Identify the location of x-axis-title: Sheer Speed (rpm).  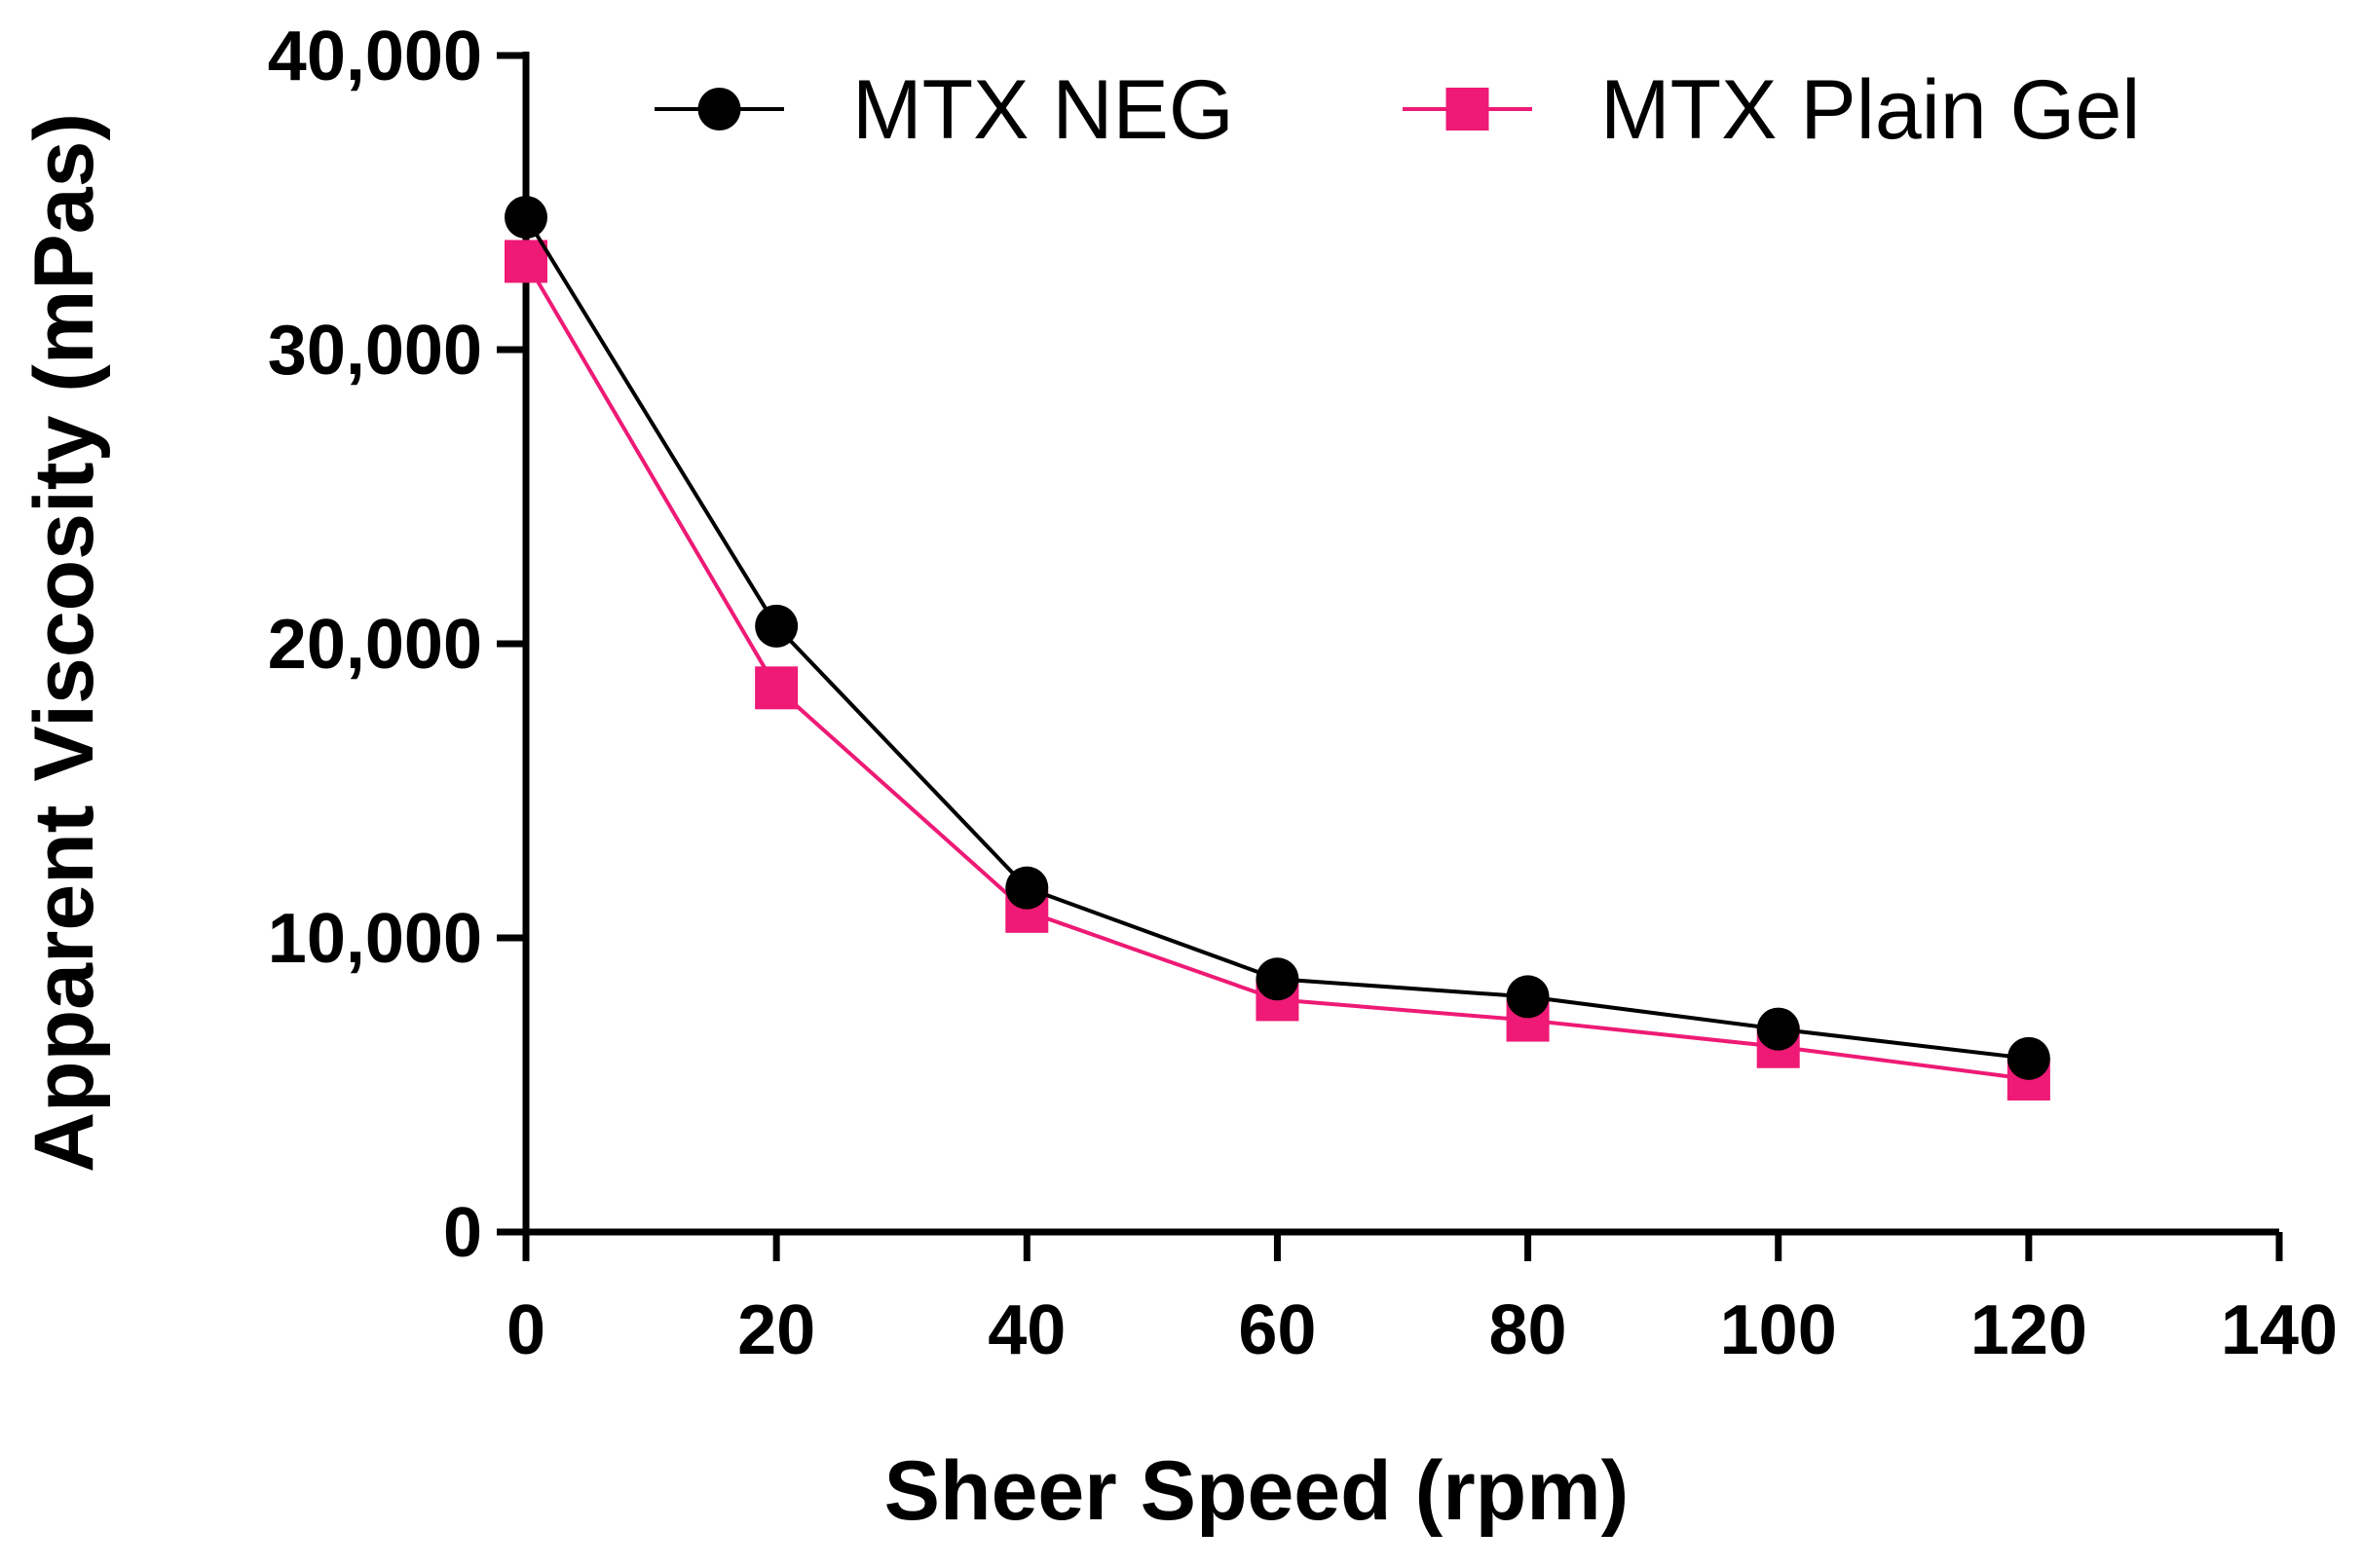
(1257, 1491).